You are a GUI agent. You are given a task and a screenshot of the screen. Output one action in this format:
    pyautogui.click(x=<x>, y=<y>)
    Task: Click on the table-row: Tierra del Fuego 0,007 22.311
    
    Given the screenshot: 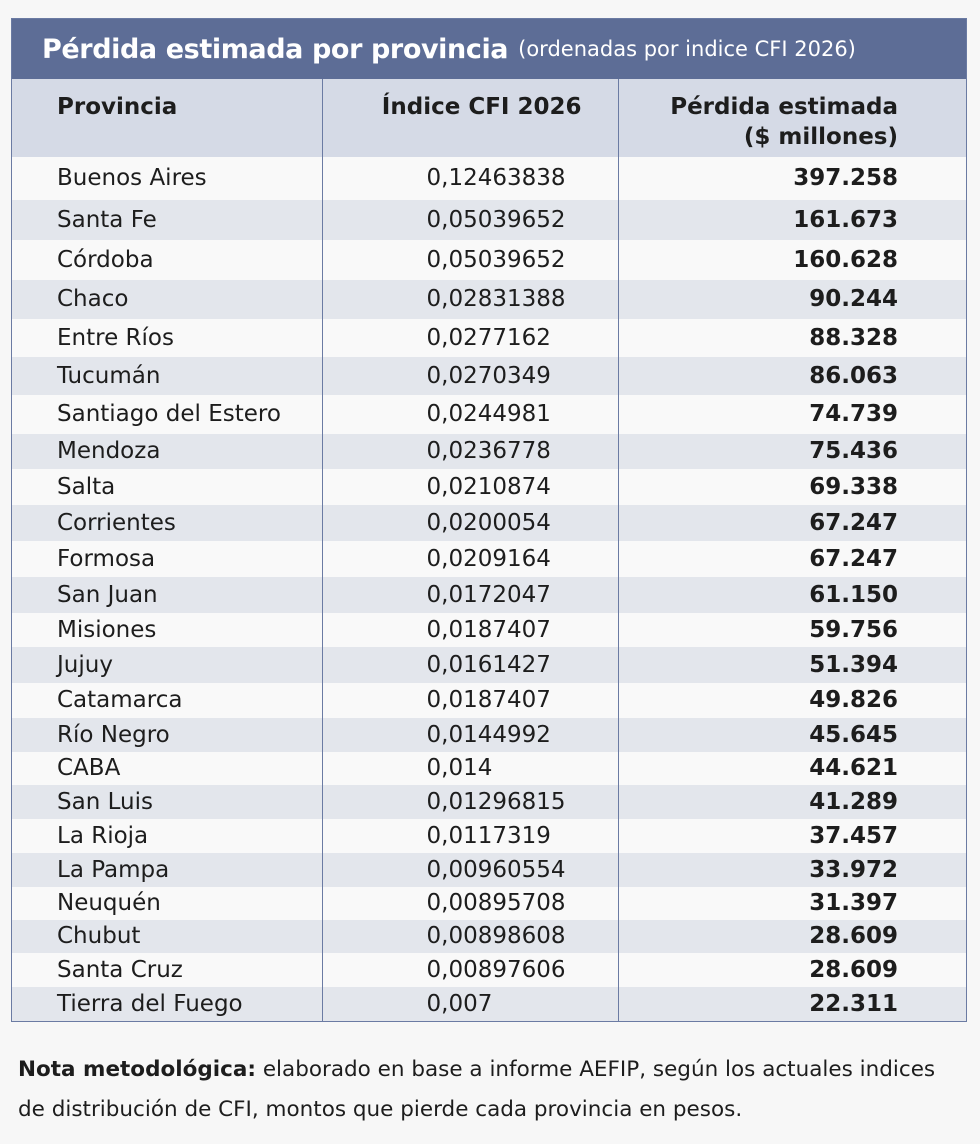 What is the action you would take?
    pyautogui.click(x=489, y=1004)
    